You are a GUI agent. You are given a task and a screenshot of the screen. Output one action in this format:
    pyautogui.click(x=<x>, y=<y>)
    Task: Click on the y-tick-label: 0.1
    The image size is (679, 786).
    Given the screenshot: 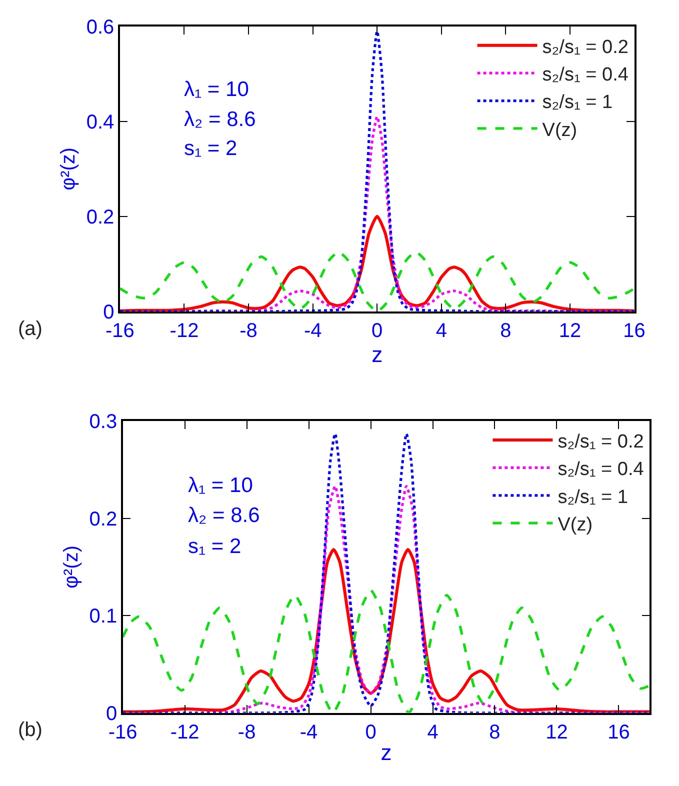 What is the action you would take?
    pyautogui.click(x=103, y=617)
    